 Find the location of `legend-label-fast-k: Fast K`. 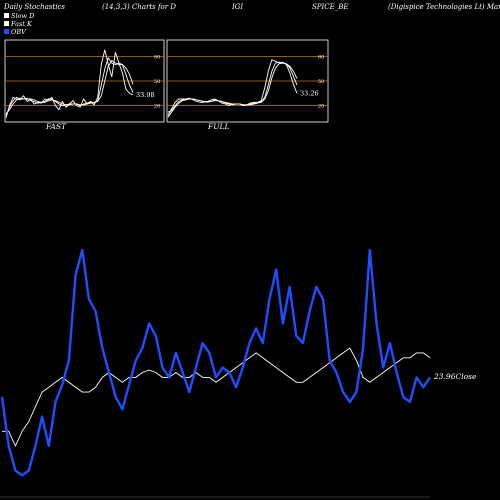

legend-label-fast-k: Fast K is located at coordinates (21, 24).